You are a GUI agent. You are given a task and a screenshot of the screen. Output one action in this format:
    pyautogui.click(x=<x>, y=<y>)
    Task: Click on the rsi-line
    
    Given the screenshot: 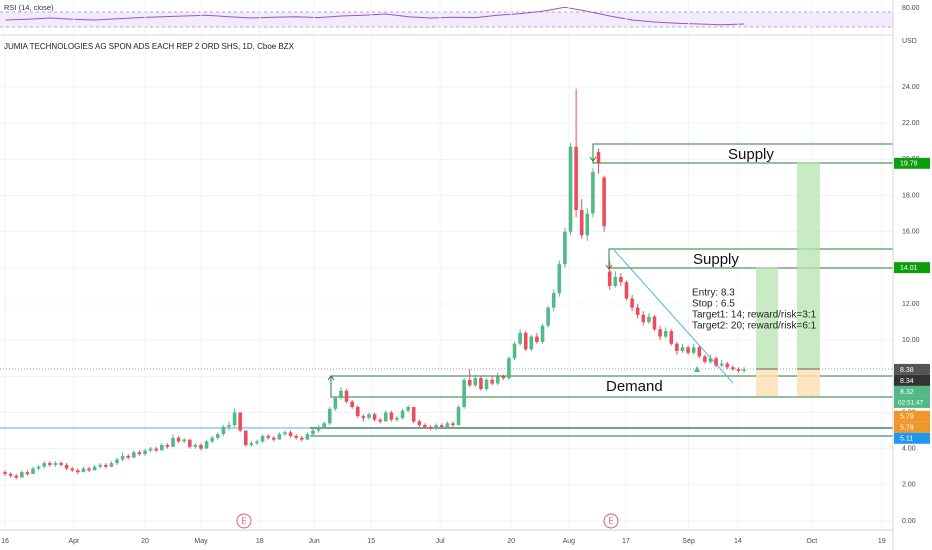 What is the action you would take?
    pyautogui.click(x=374, y=16)
    